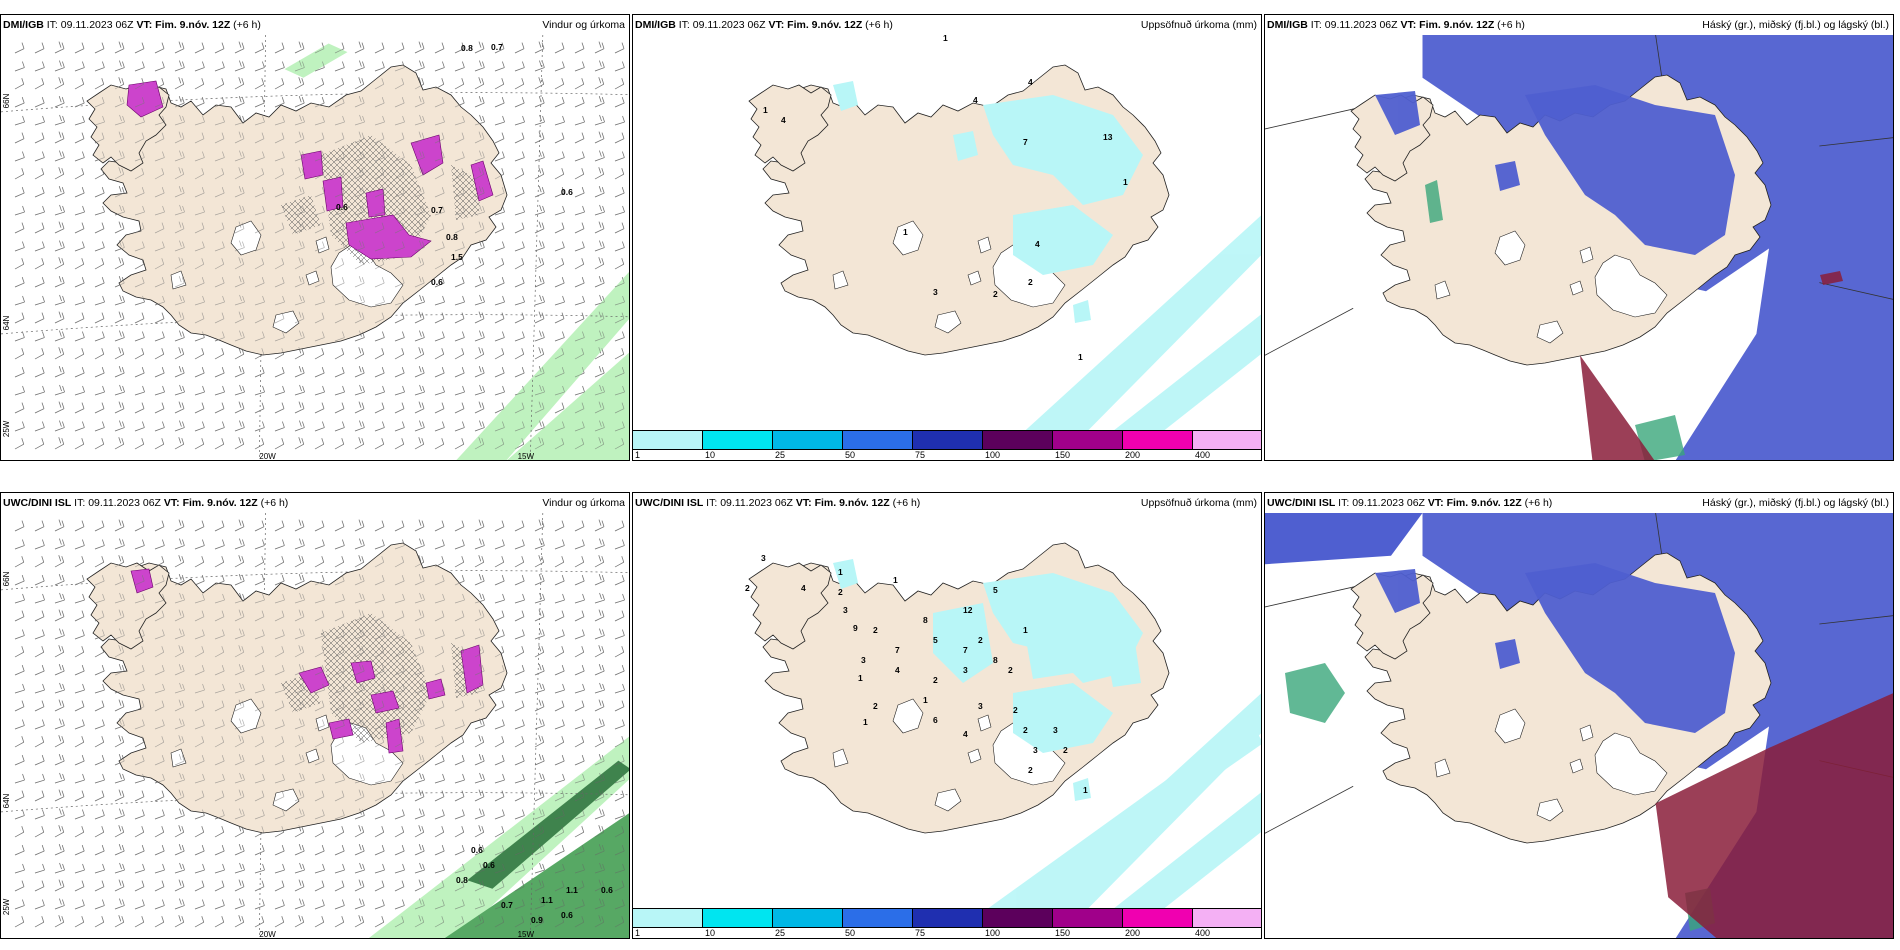 Image resolution: width=1900 pixels, height=950 pixels. Describe the element at coordinates (6, 578) in the screenshot. I see `lat-label-66n: 66N` at that location.